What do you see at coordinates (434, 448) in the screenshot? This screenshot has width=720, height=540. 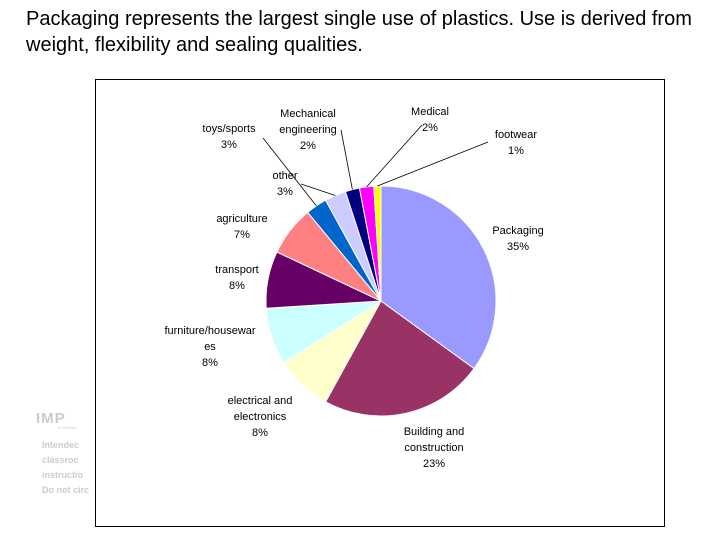 I see `slice-label-1: Building and construction 23%` at bounding box center [434, 448].